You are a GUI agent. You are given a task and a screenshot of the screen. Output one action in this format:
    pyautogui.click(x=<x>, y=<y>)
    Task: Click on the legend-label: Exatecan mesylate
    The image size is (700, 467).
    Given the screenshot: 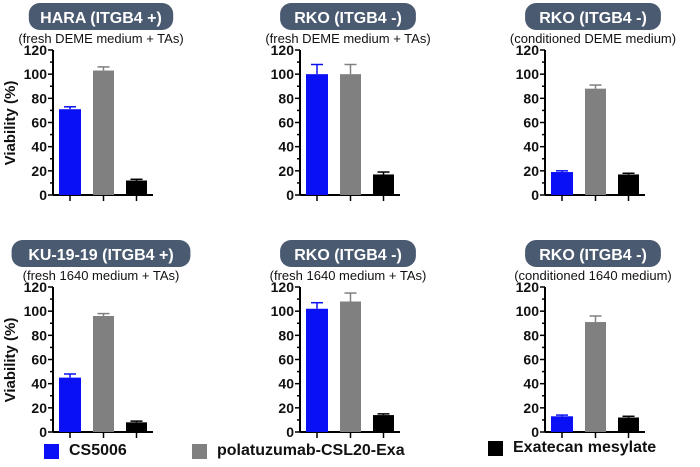 What is the action you would take?
    pyautogui.click(x=585, y=447)
    